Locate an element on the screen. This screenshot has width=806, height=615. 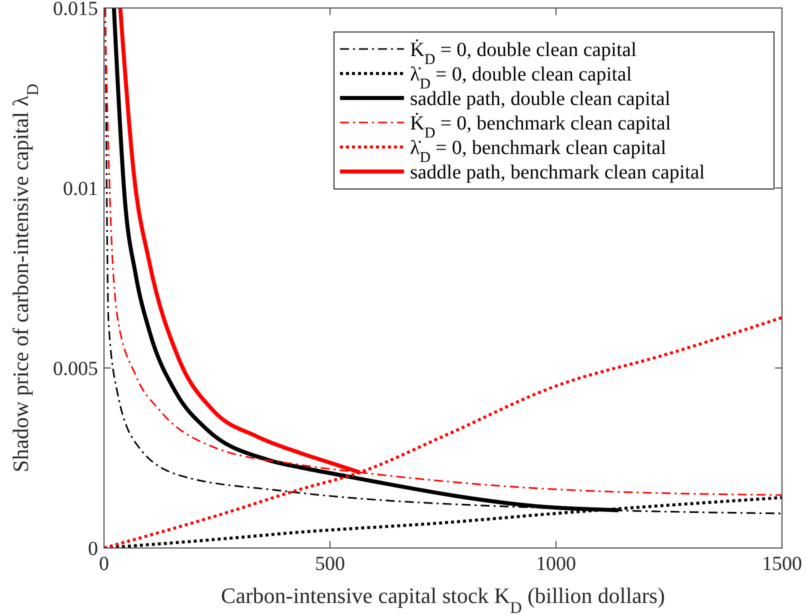
x-tick-label: 500 is located at coordinates (330, 564).